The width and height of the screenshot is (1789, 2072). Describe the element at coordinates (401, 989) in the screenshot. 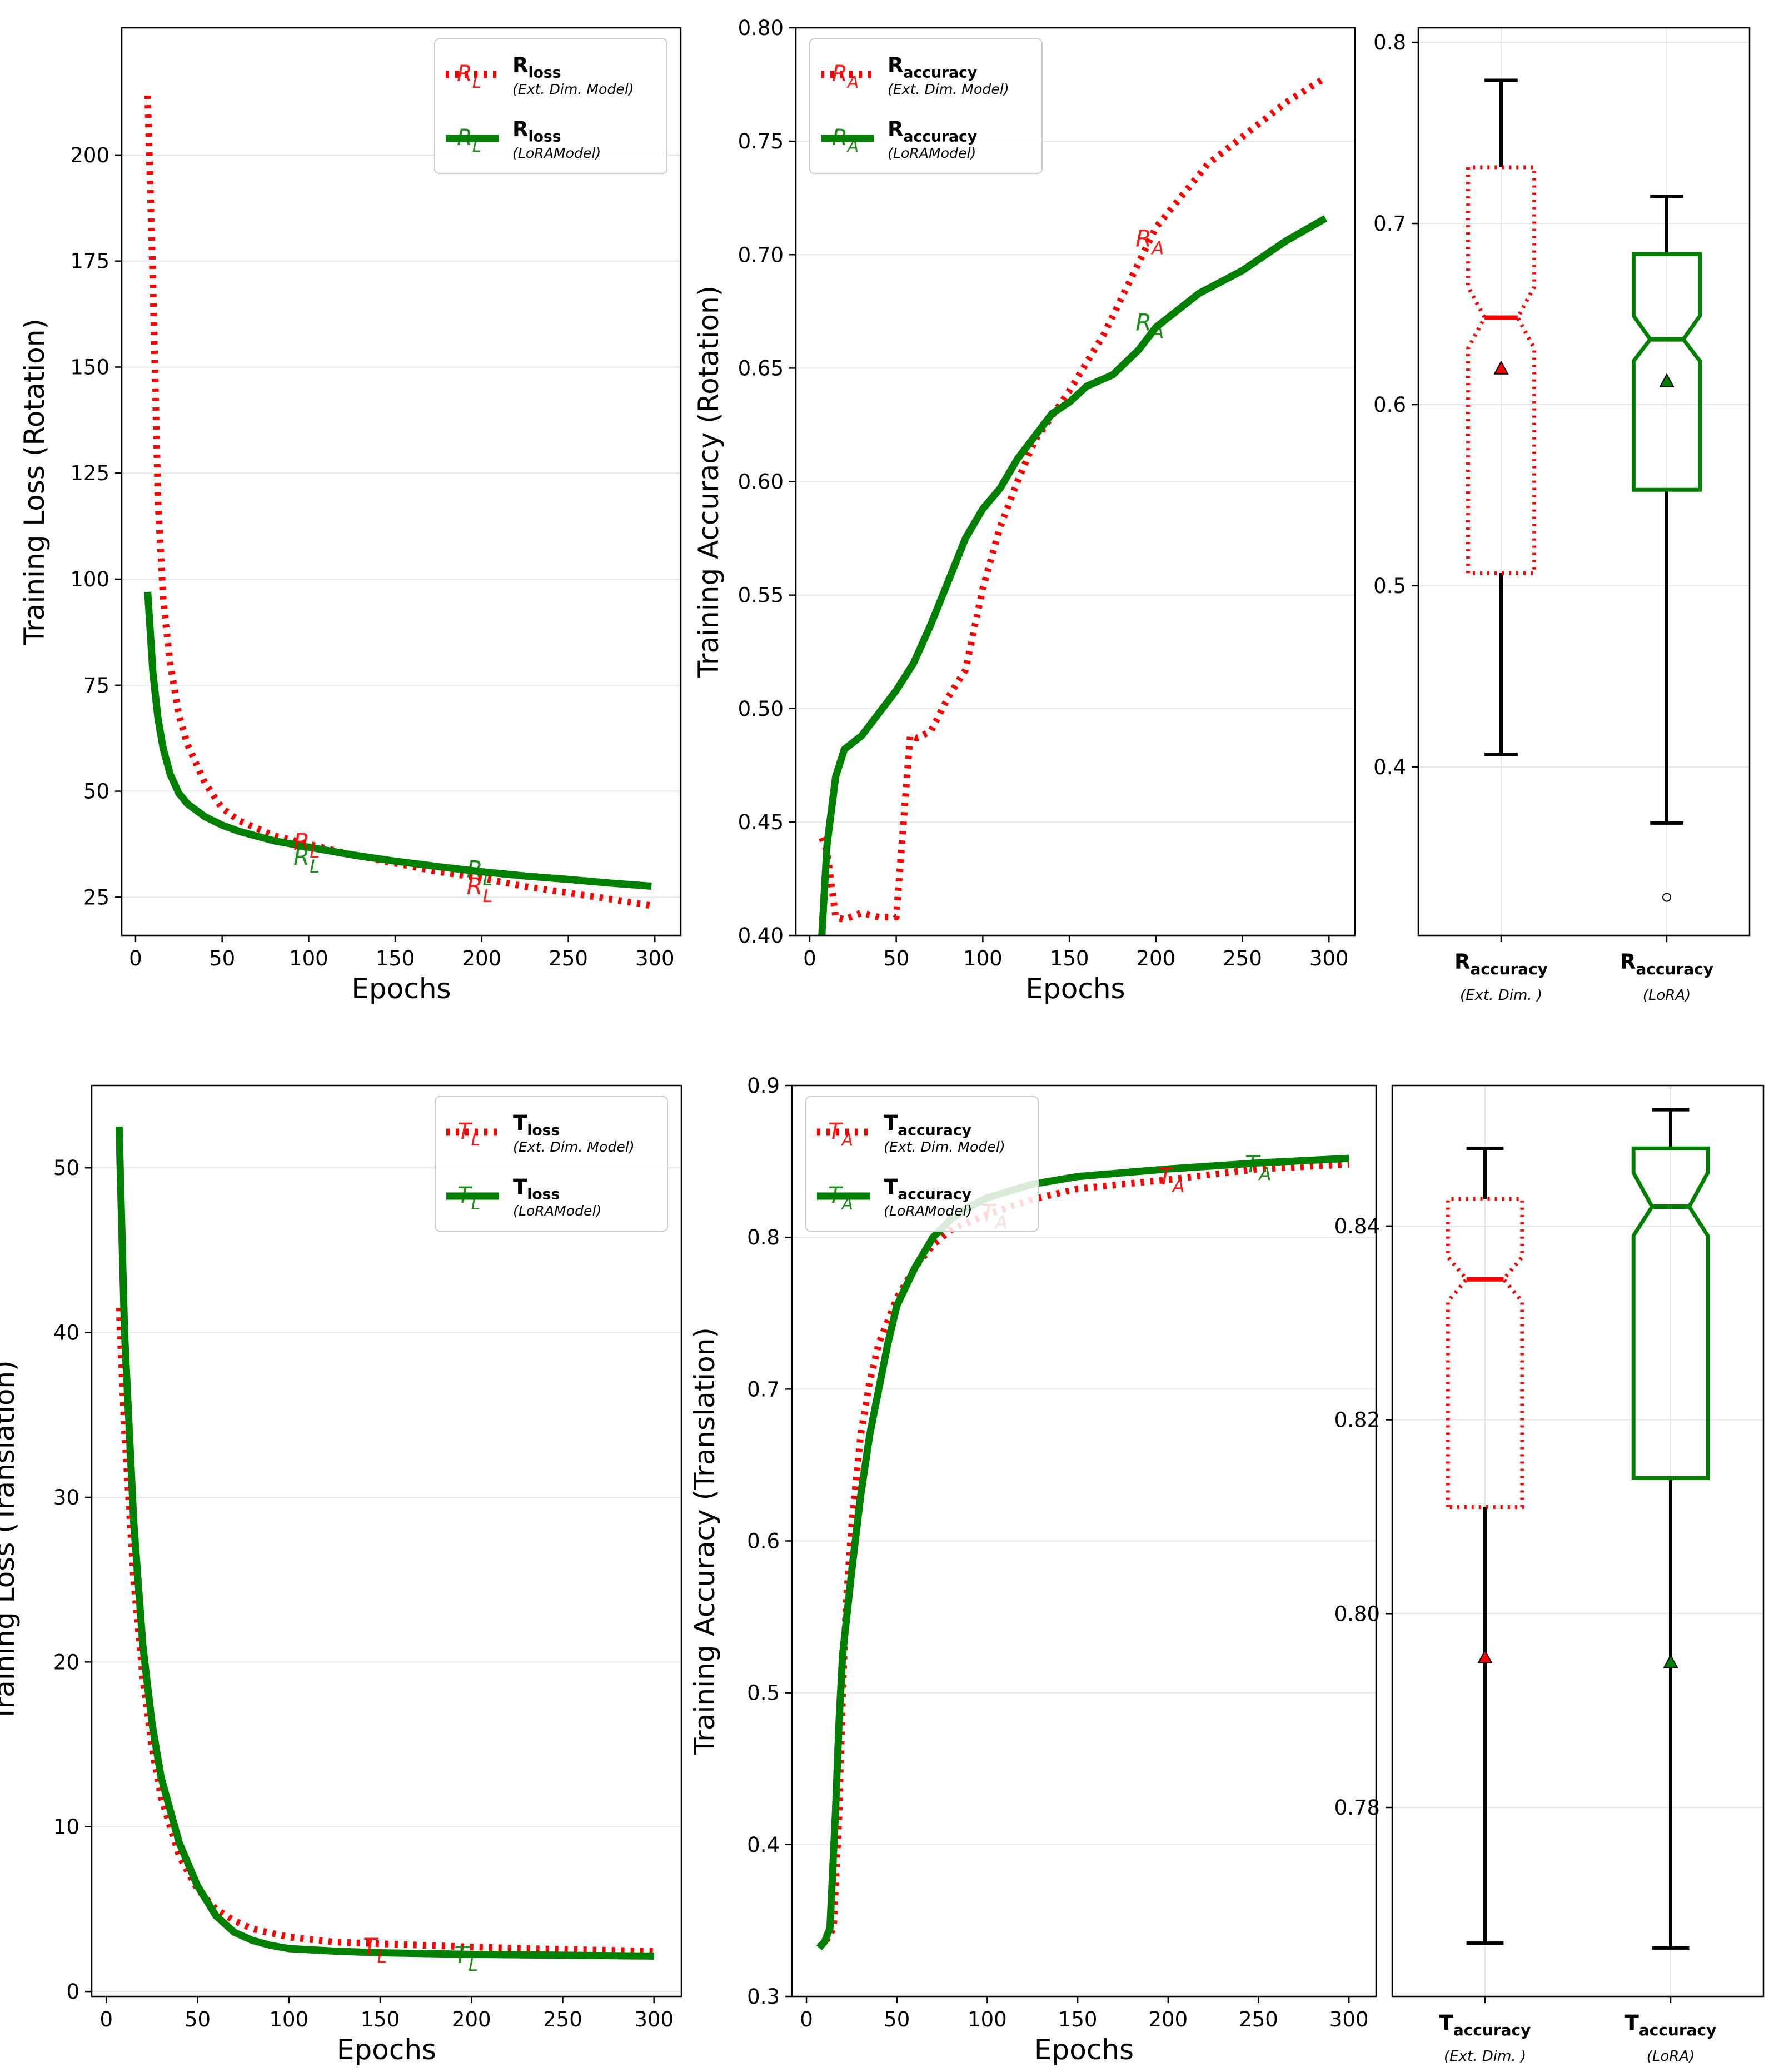

I see `rot_loss-xlabel: Epochs` at that location.